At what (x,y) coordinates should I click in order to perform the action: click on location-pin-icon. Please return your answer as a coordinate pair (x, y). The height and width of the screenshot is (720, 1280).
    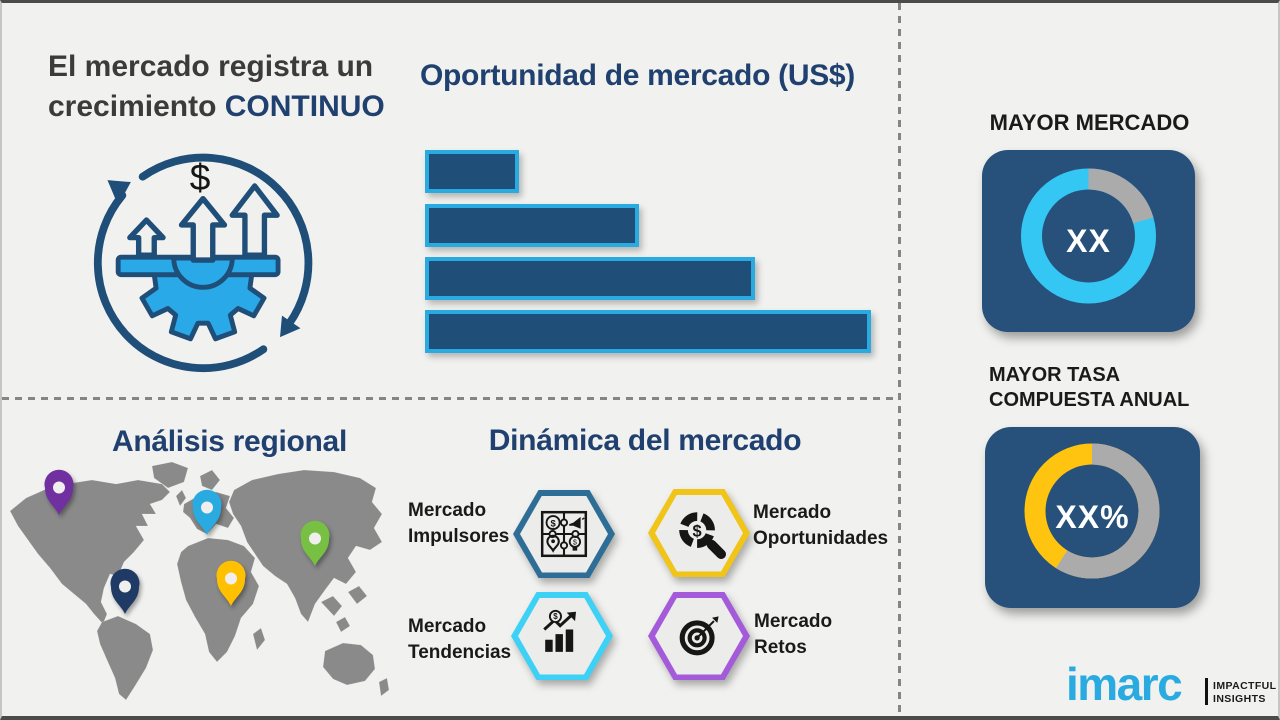
    Looking at the image, I should click on (553, 543).